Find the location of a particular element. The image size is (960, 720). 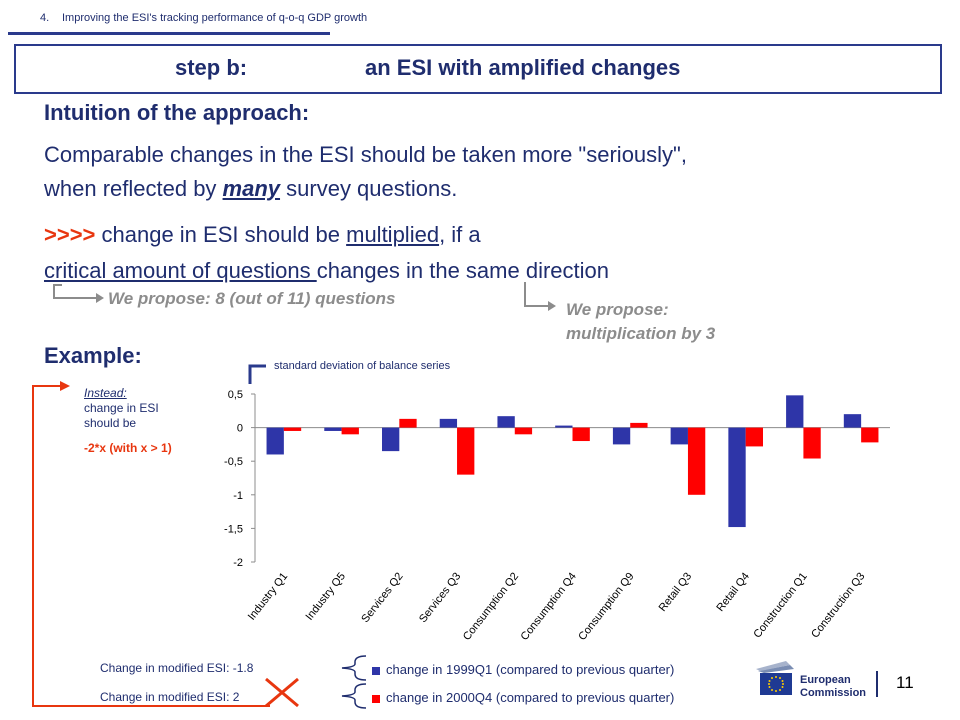

body-line-2: when reflected by many survey questions. is located at coordinates (250, 189).